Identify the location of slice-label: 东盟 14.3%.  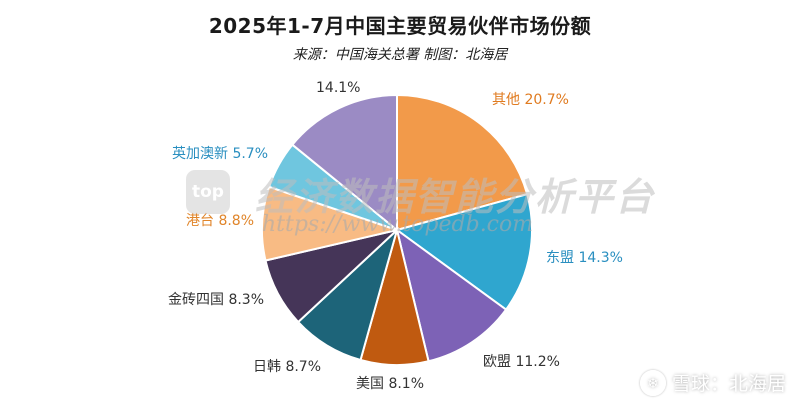
(584, 258).